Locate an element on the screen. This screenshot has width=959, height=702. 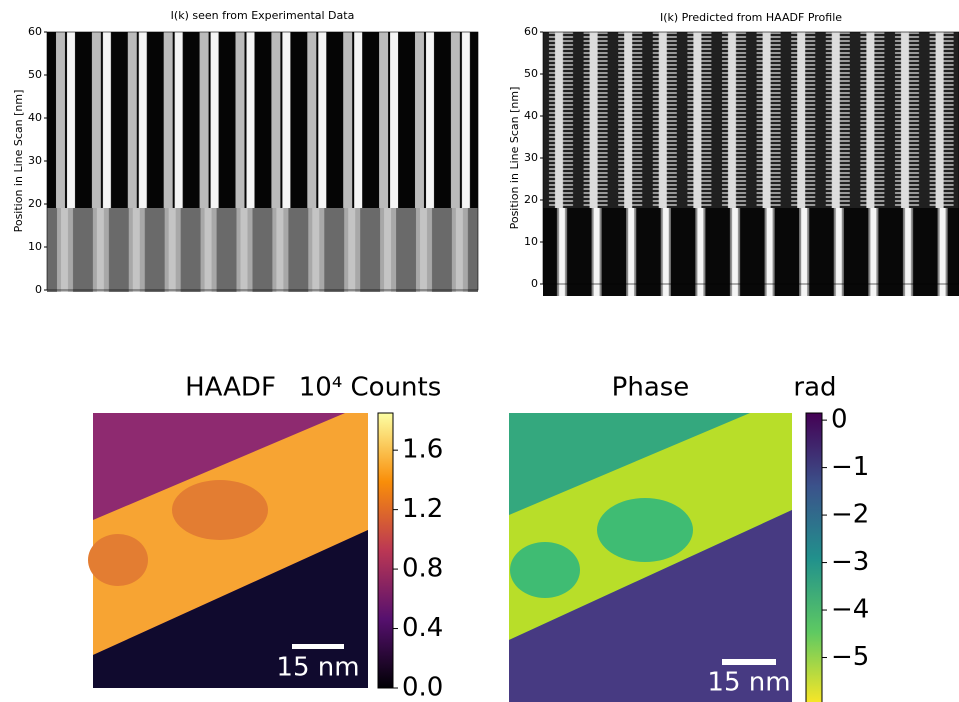
colorbar-tick-label: −5 is located at coordinates (850, 657).